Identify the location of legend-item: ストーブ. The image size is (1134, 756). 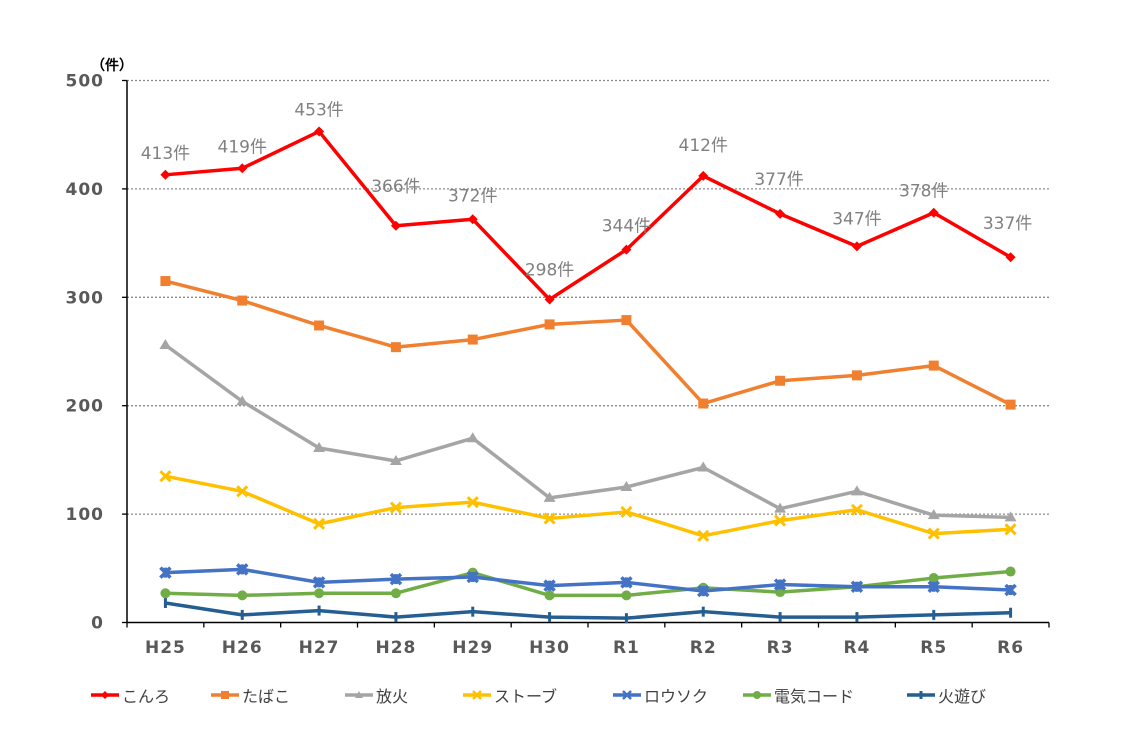
(537, 695).